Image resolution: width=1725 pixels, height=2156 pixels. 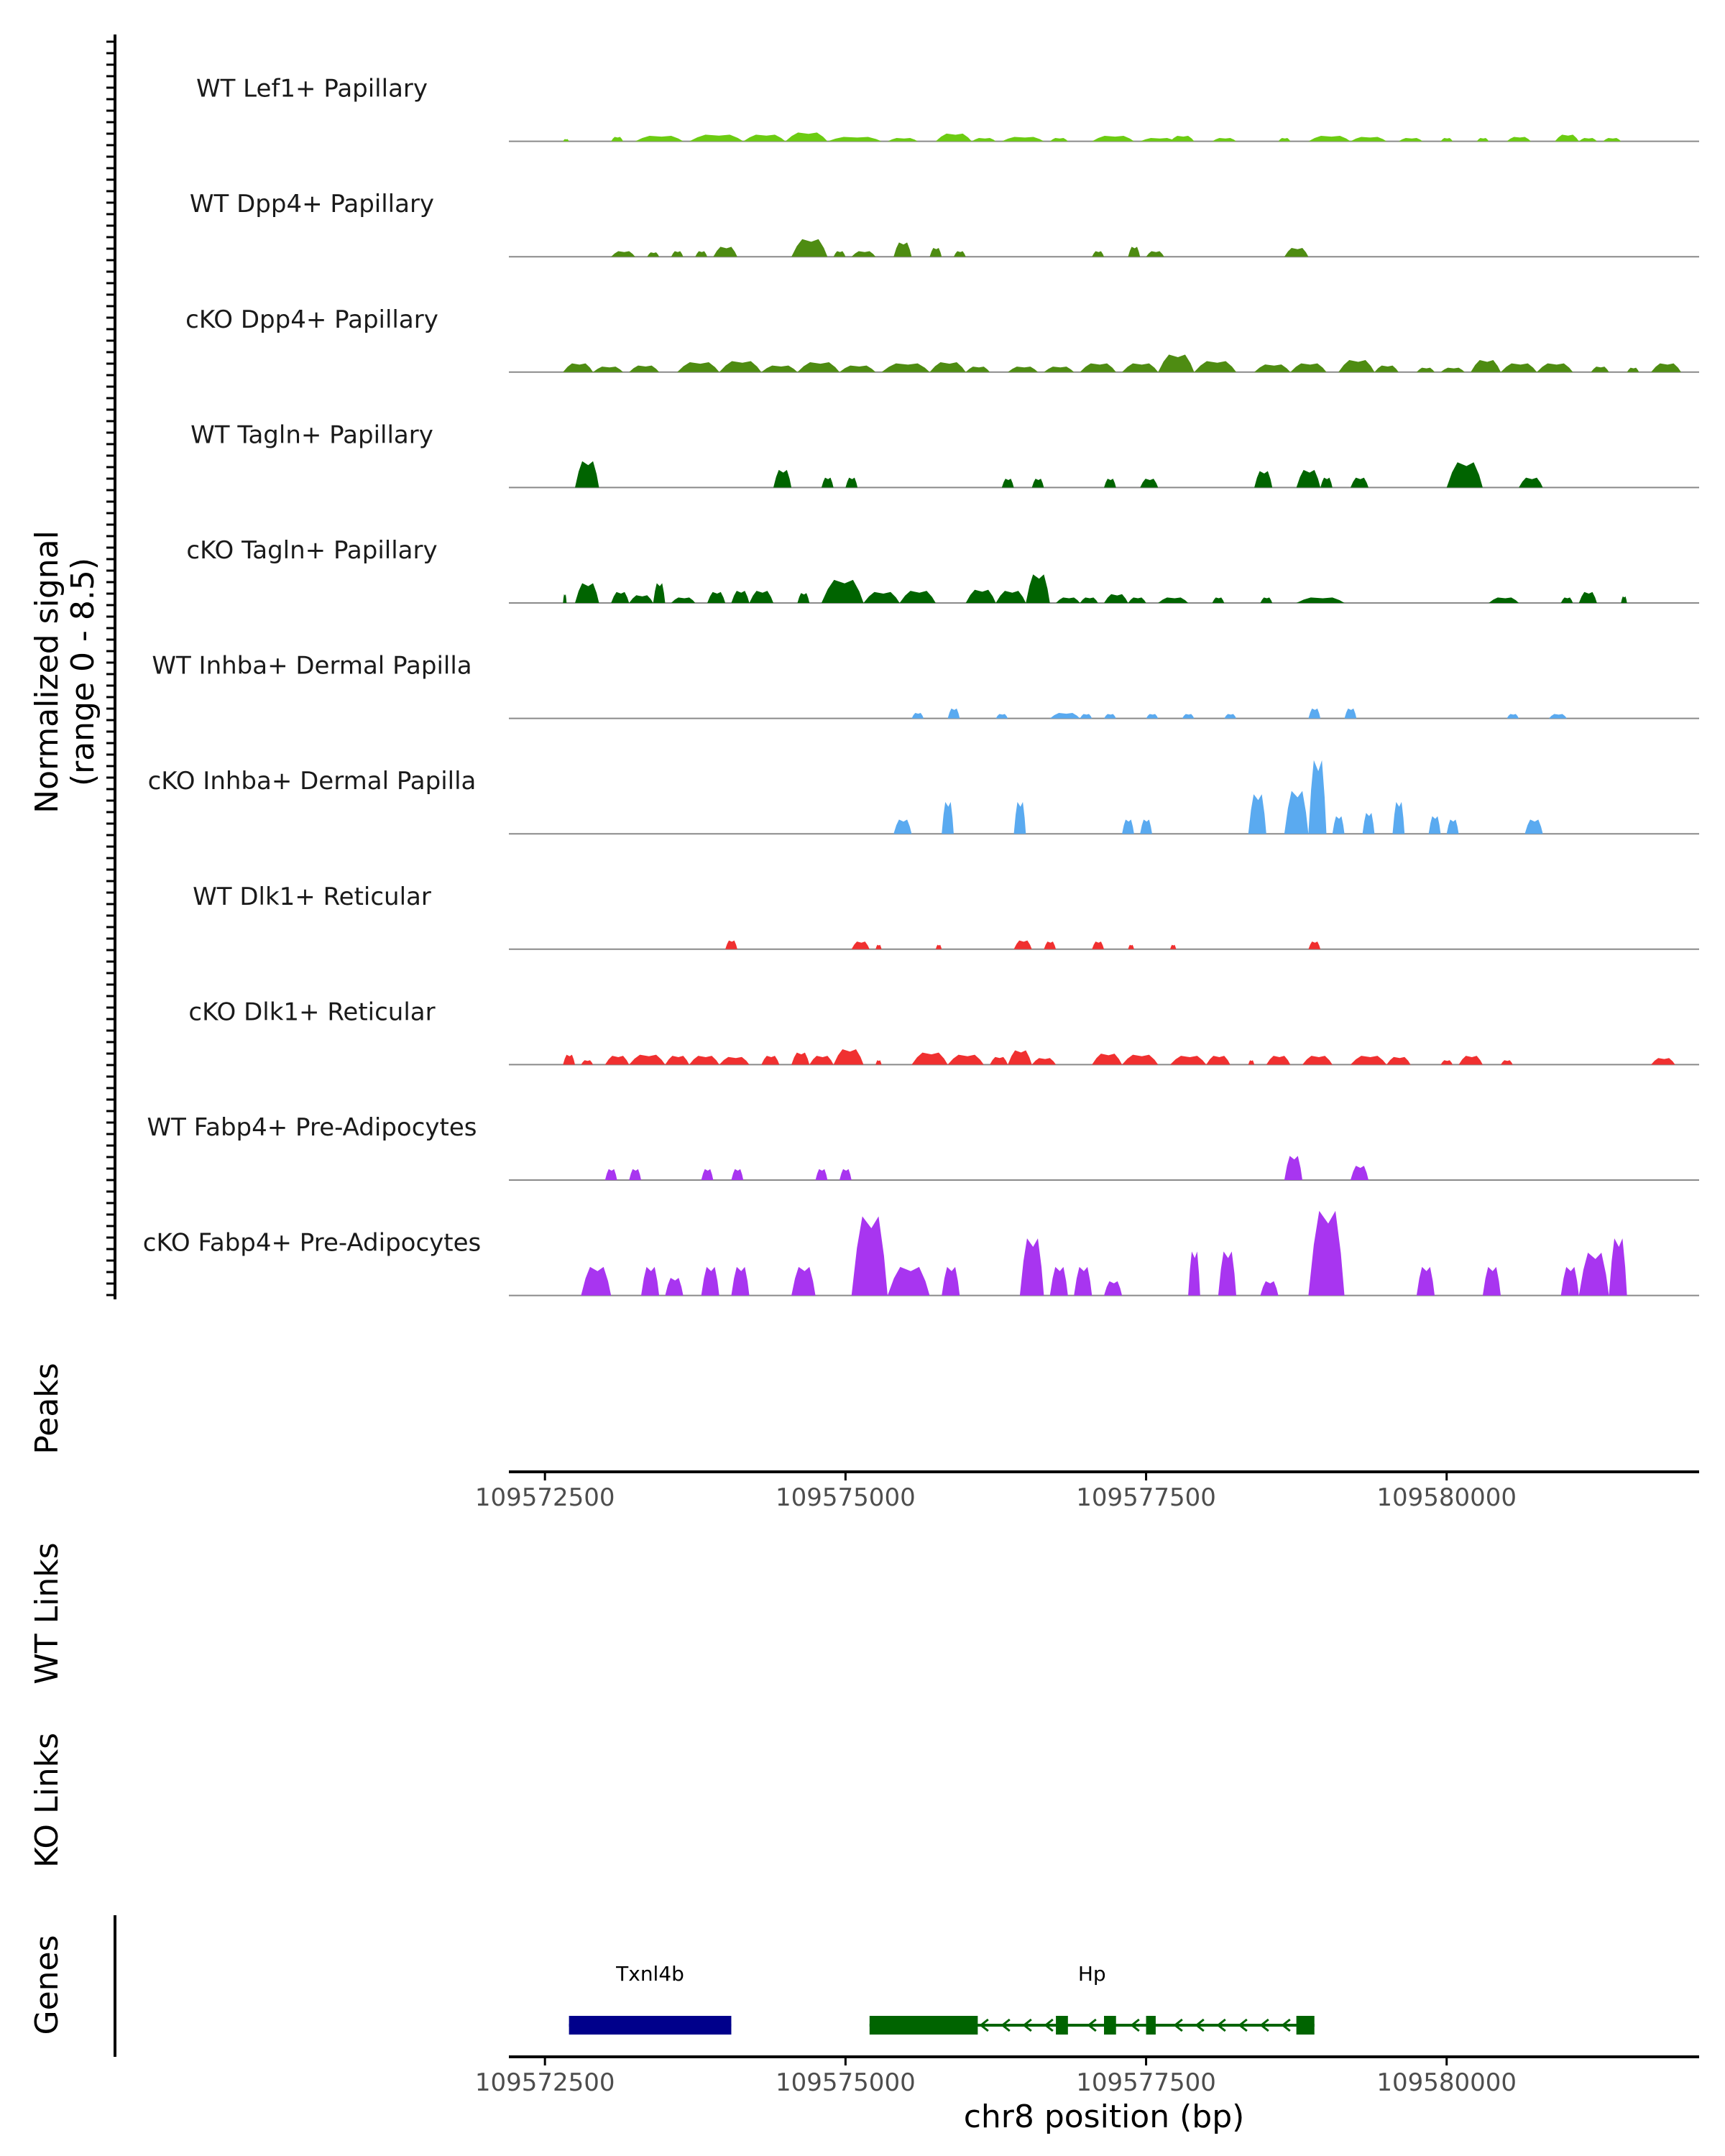 I want to click on track-10: cKO Fabp4+ Pre-Adipocytes, so click(x=921, y=1253).